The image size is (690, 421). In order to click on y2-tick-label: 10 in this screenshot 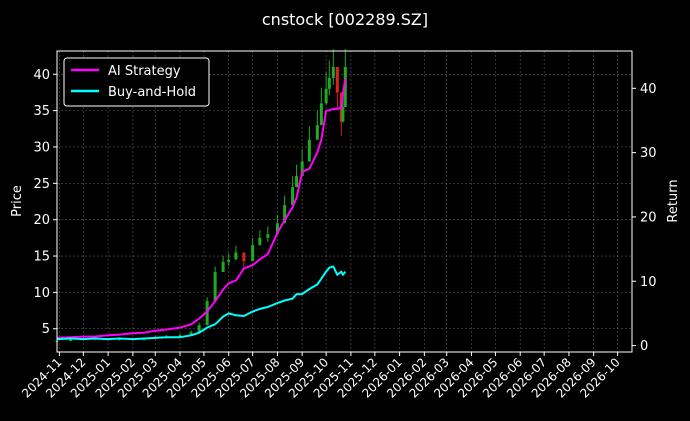, I will do `click(648, 282)`.